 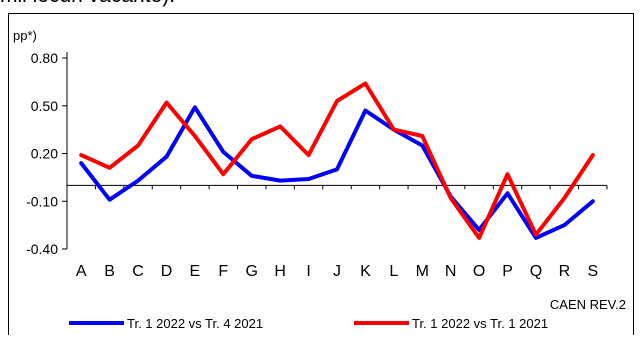 What do you see at coordinates (195, 323) in the screenshot?
I see `legend-label: Tr. 1 2022 vs Tr. 4 2021` at bounding box center [195, 323].